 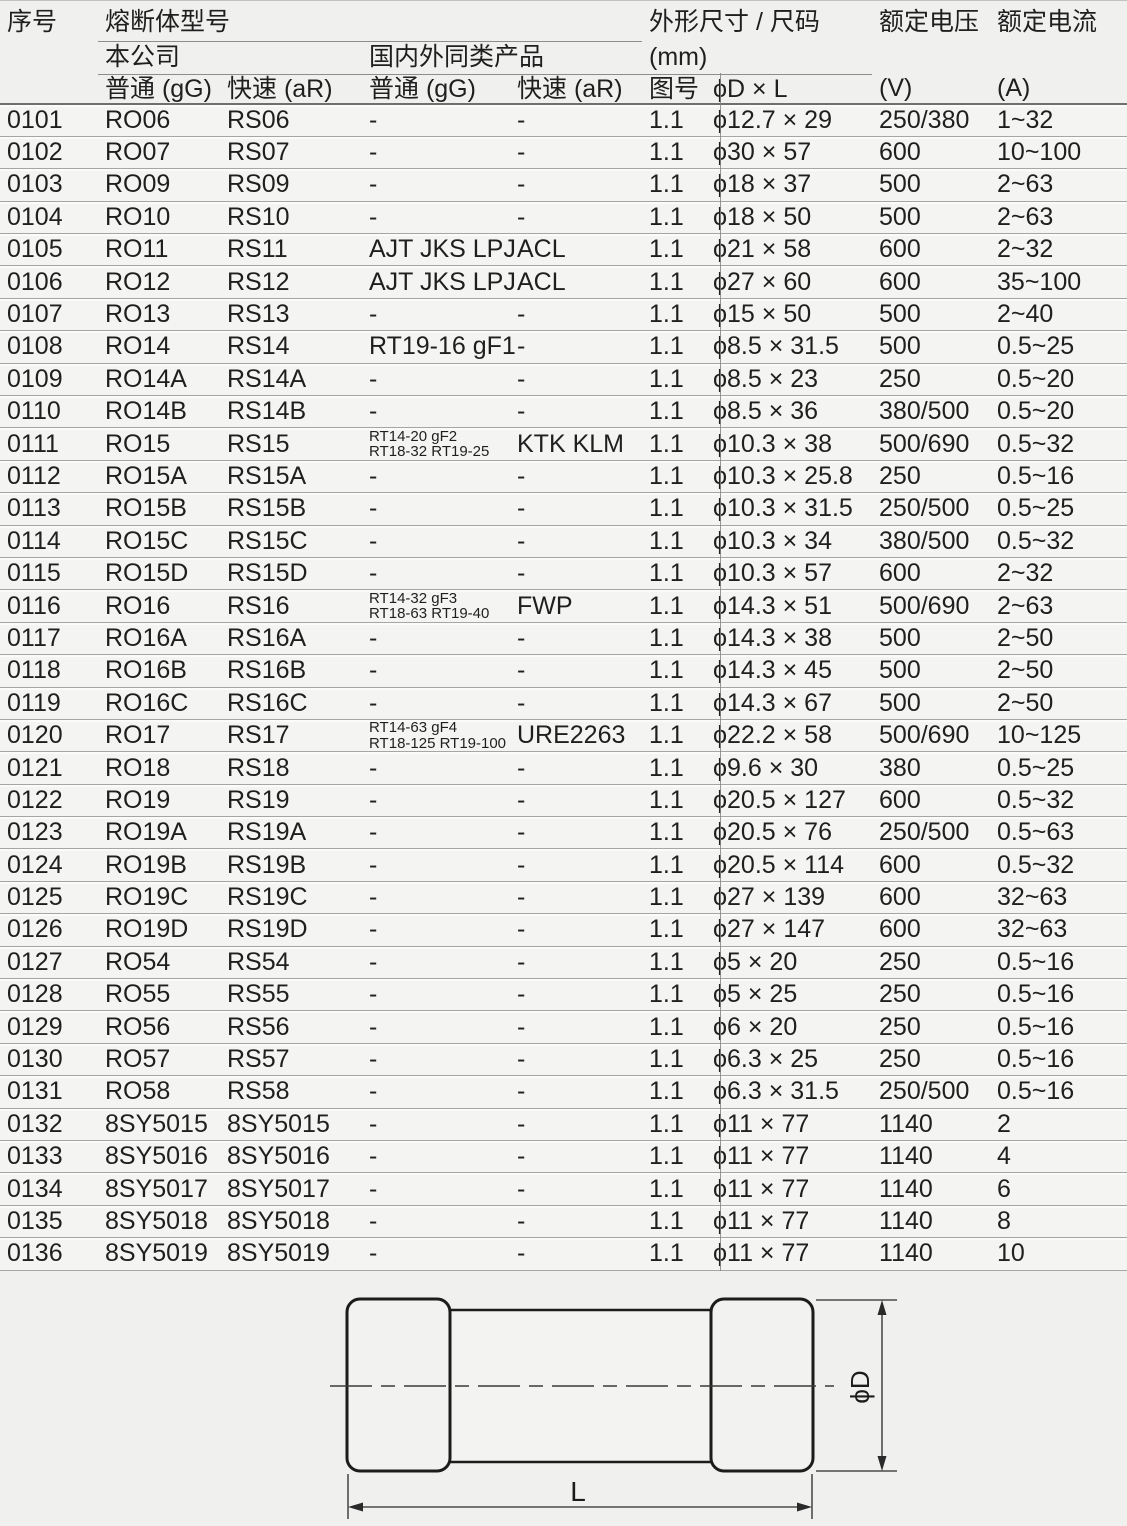 I want to click on cell-voltage: 380, so click(x=931, y=768).